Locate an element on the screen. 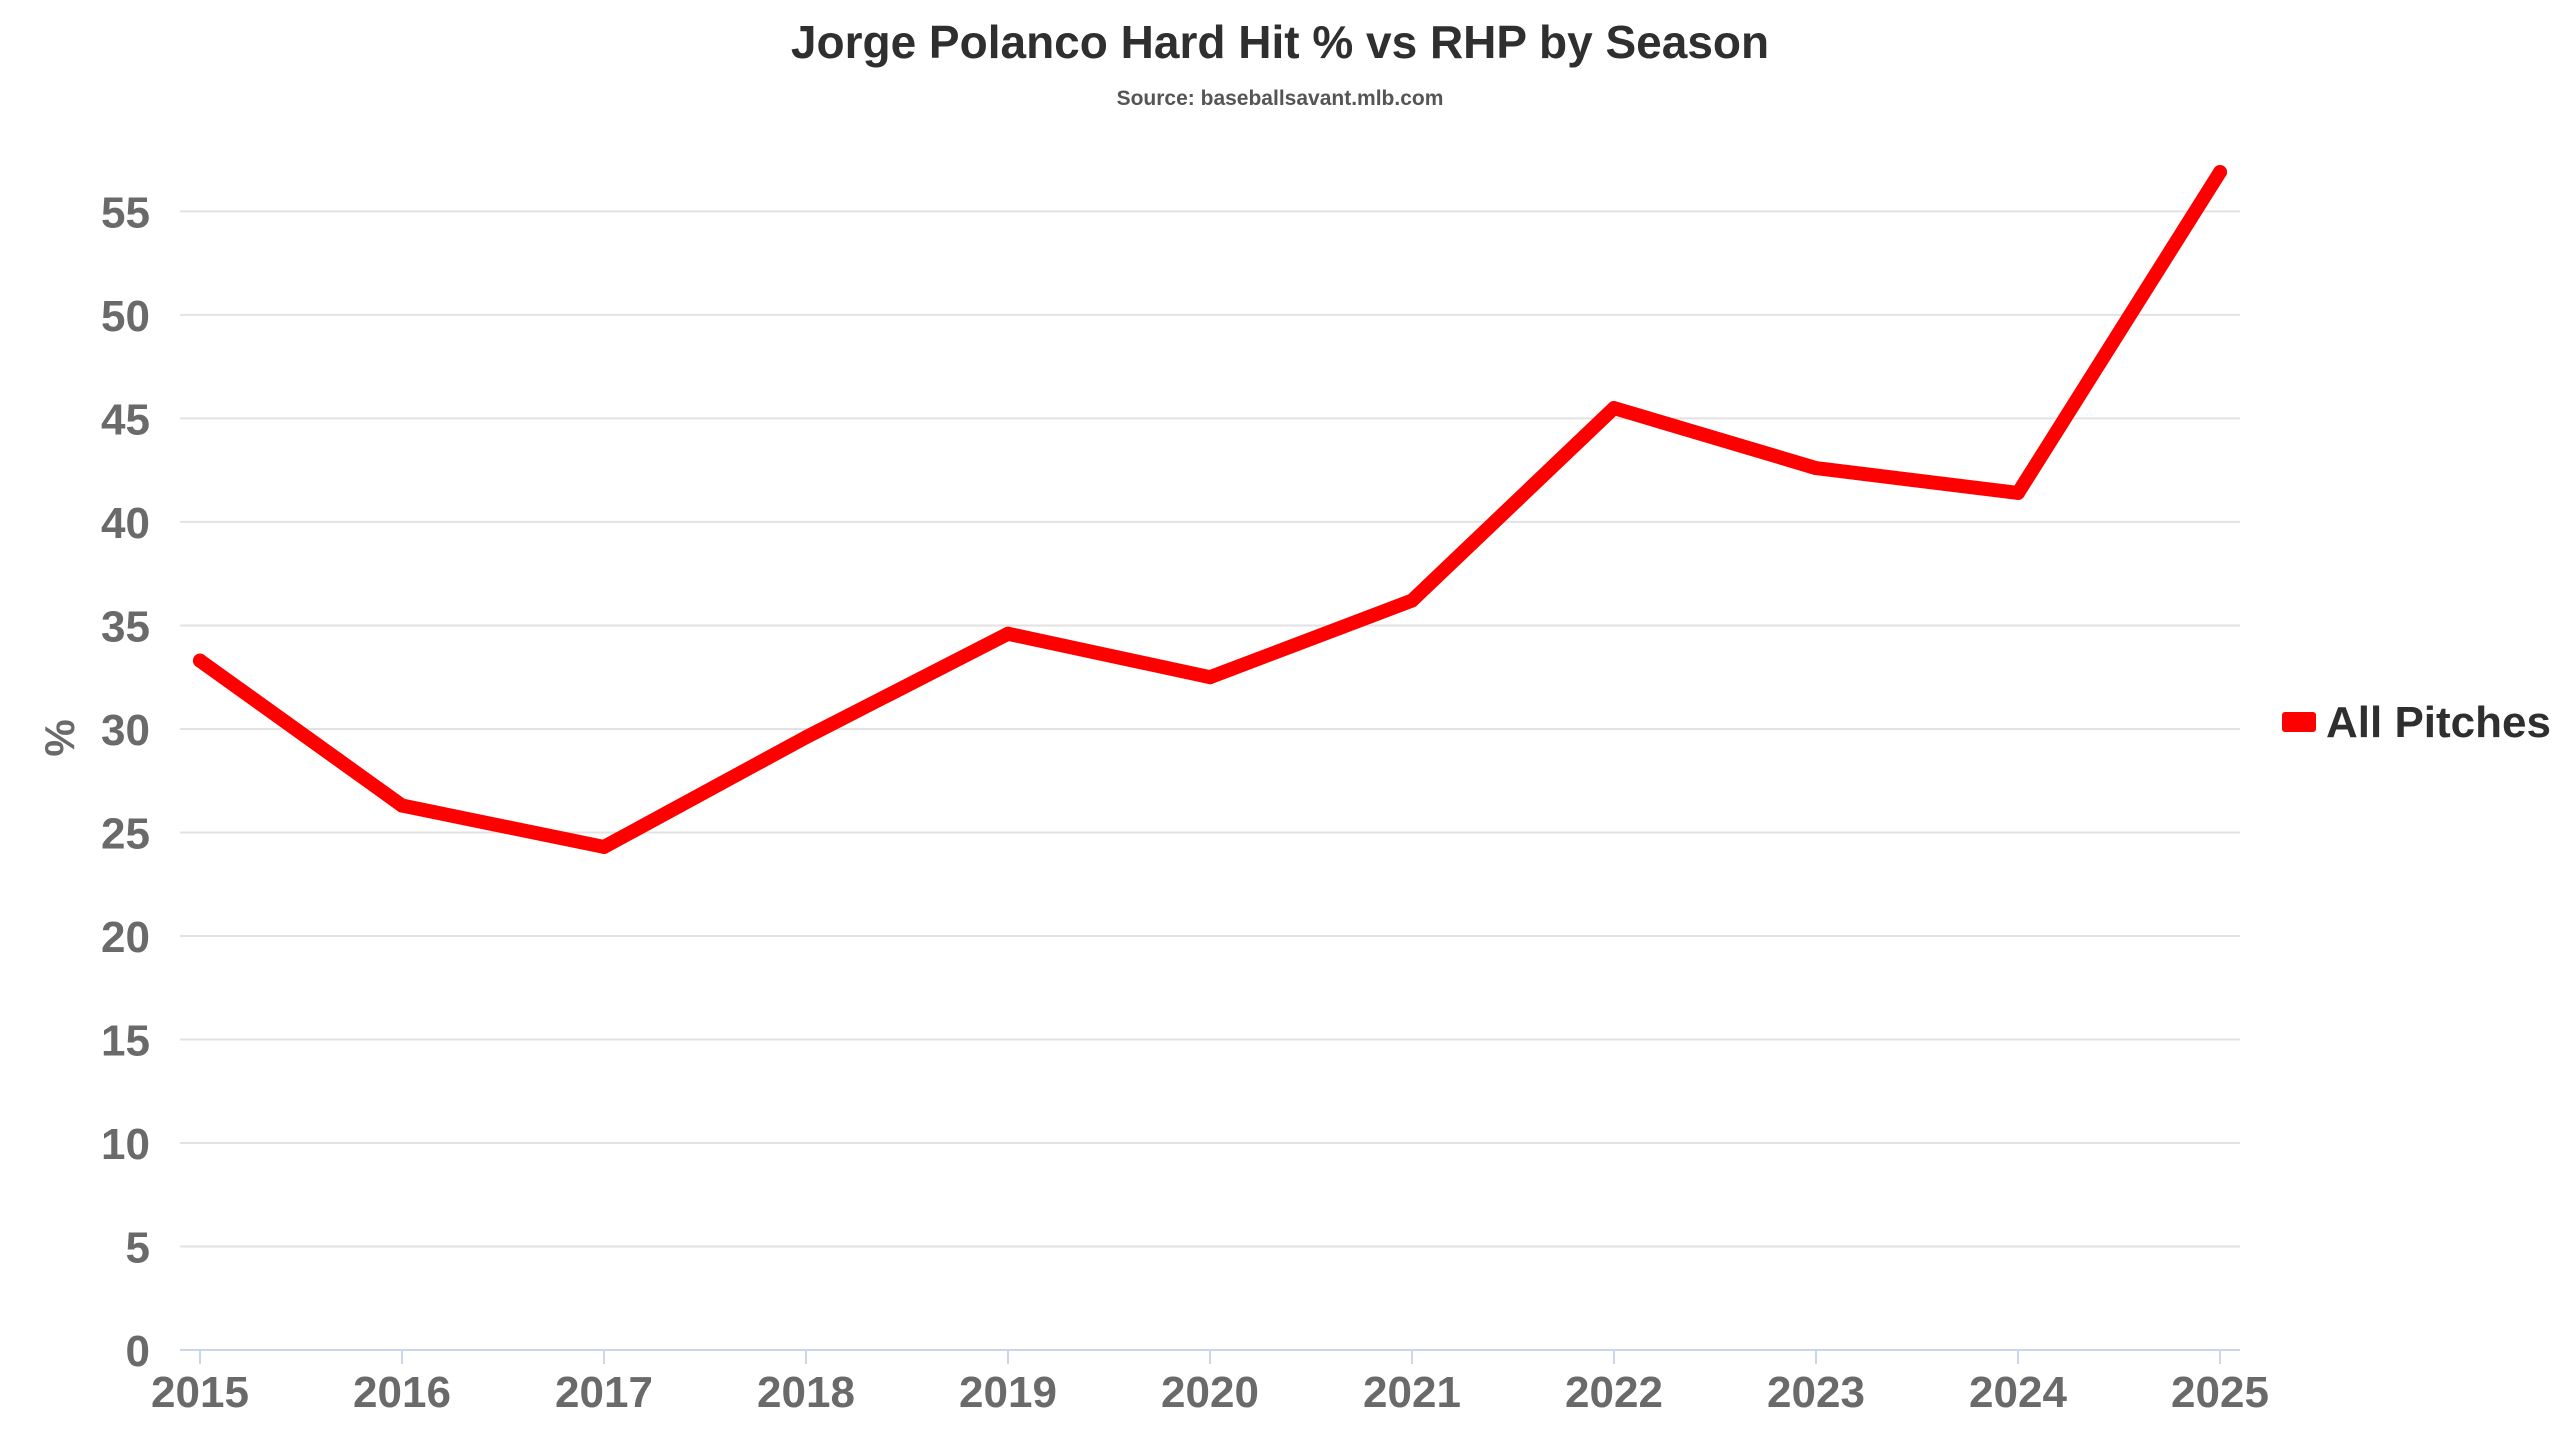 The height and width of the screenshot is (1445, 2560). x-tick-label: 2020 is located at coordinates (1210, 1392).